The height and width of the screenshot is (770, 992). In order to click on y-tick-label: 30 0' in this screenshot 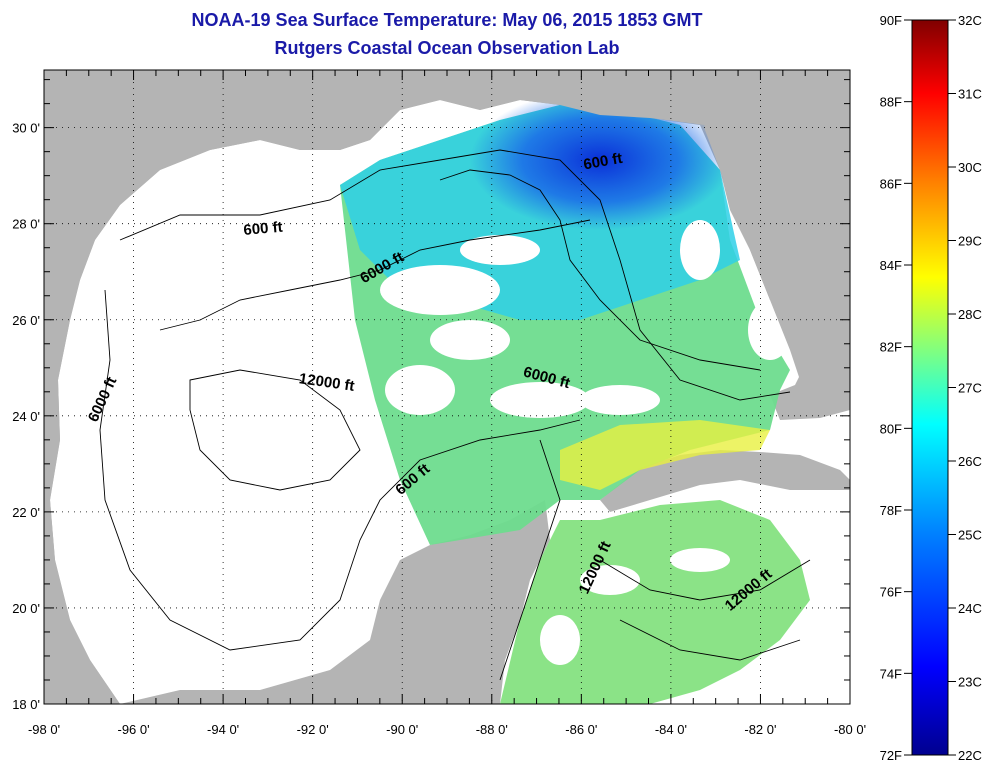, I will do `click(26, 128)`.